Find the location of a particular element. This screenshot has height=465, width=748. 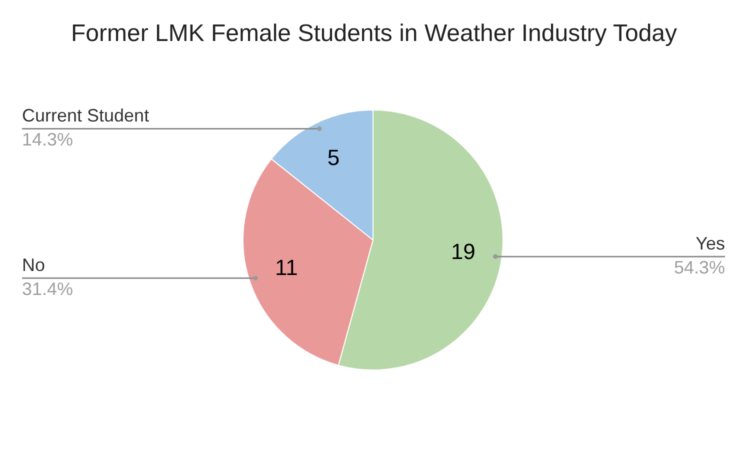

data-label: 11 is located at coordinates (286, 267).